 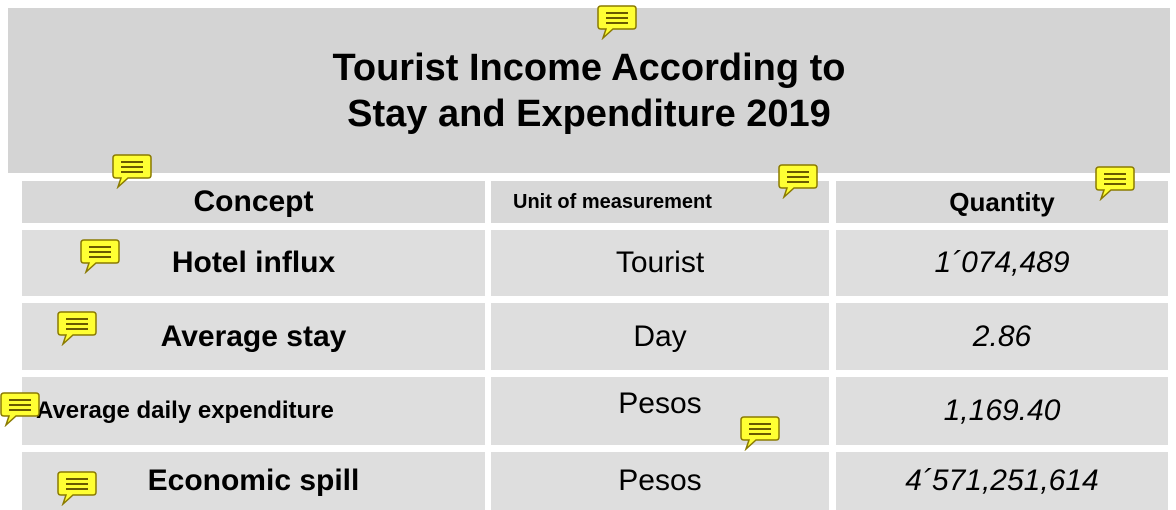 What do you see at coordinates (660, 481) in the screenshot?
I see `cell: Pesos` at bounding box center [660, 481].